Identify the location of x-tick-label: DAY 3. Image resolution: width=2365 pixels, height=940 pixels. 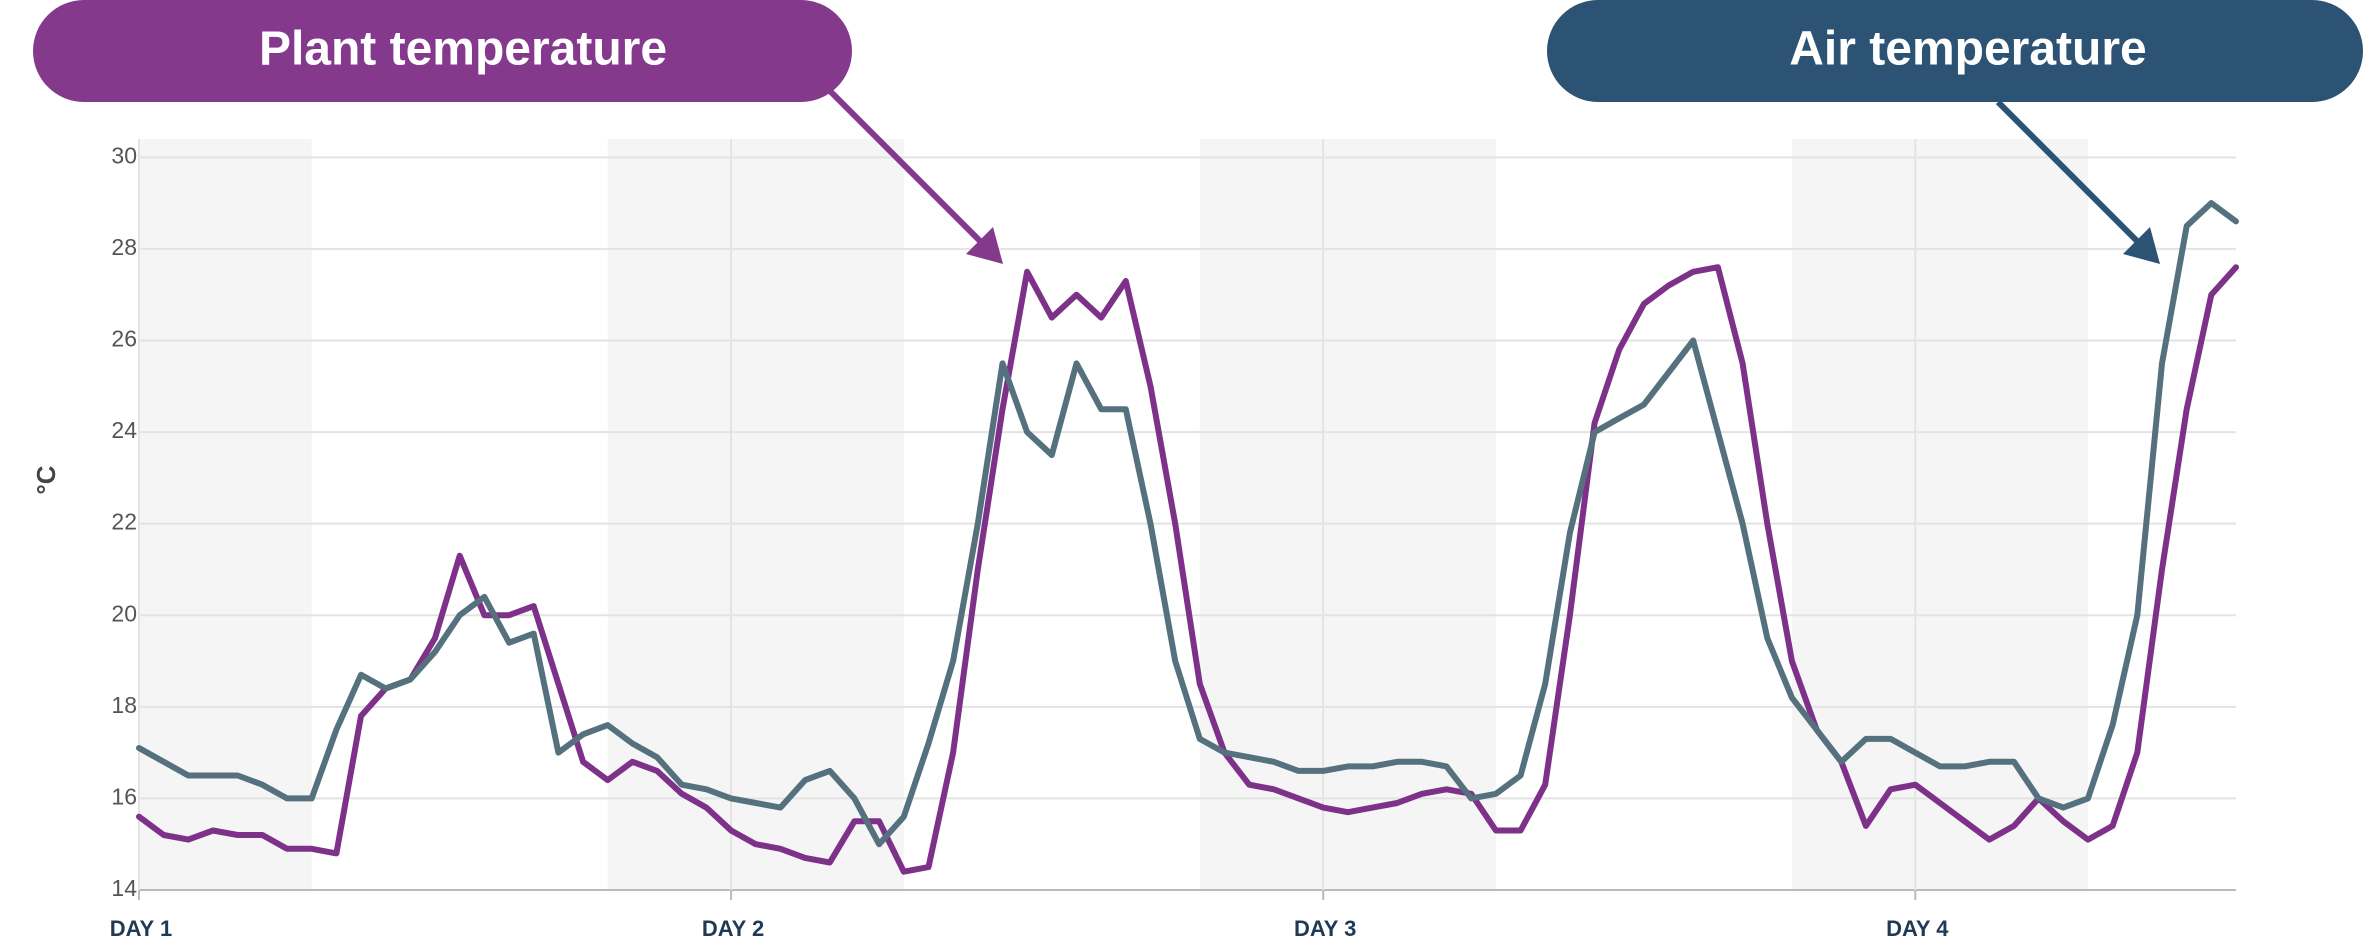
(1325, 928).